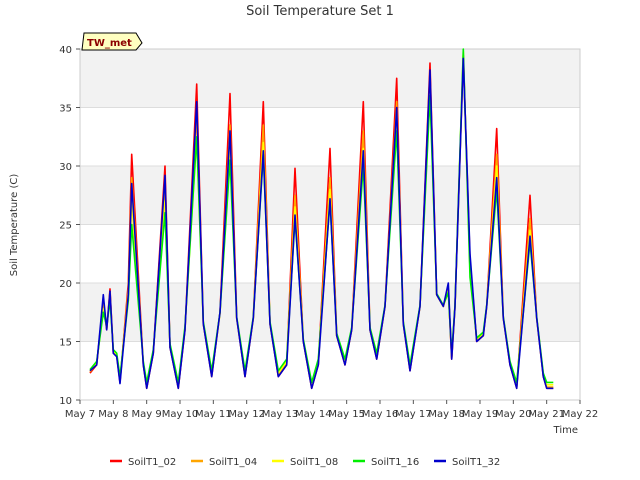  I want to click on legend-label: SoilT1_08, so click(314, 462).